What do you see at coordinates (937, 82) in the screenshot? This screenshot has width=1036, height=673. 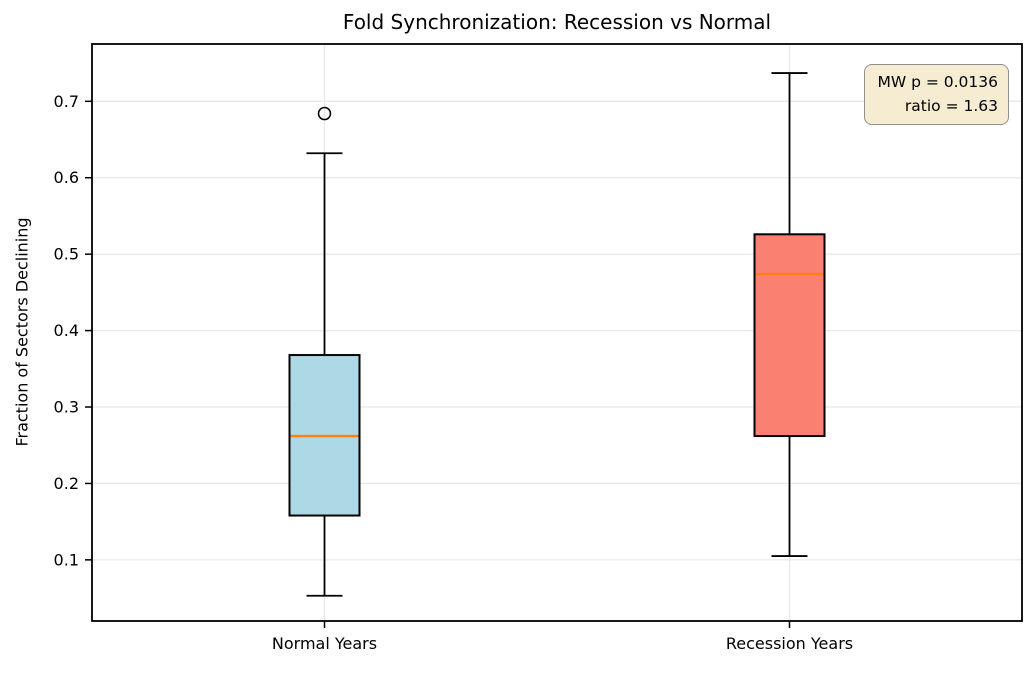 I see `annotation-line-mw-p: MW p = 0.0136` at bounding box center [937, 82].